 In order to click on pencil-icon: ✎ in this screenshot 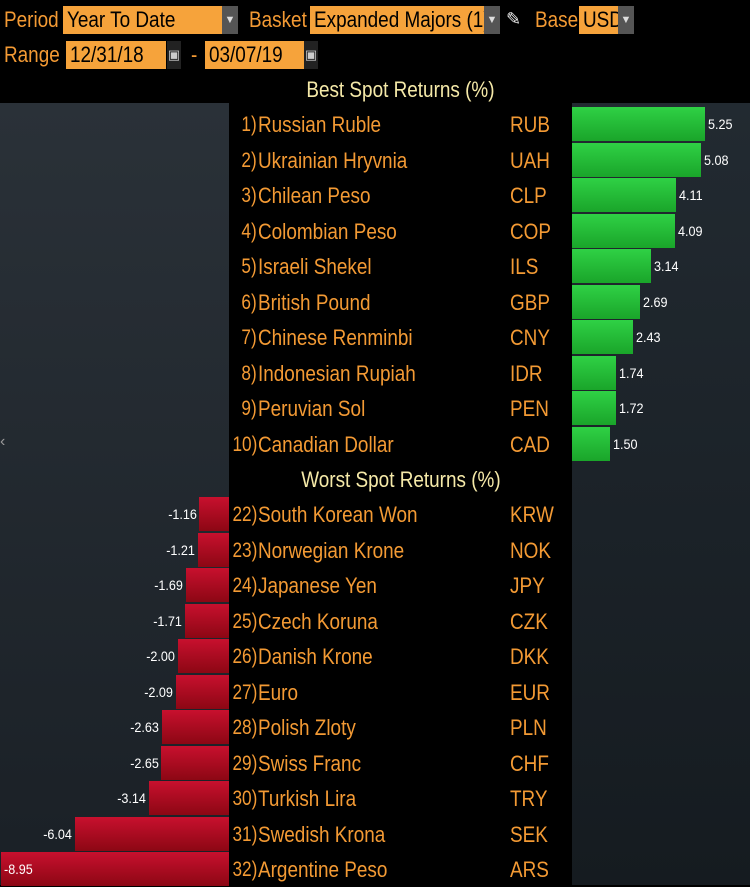, I will do `click(514, 19)`.